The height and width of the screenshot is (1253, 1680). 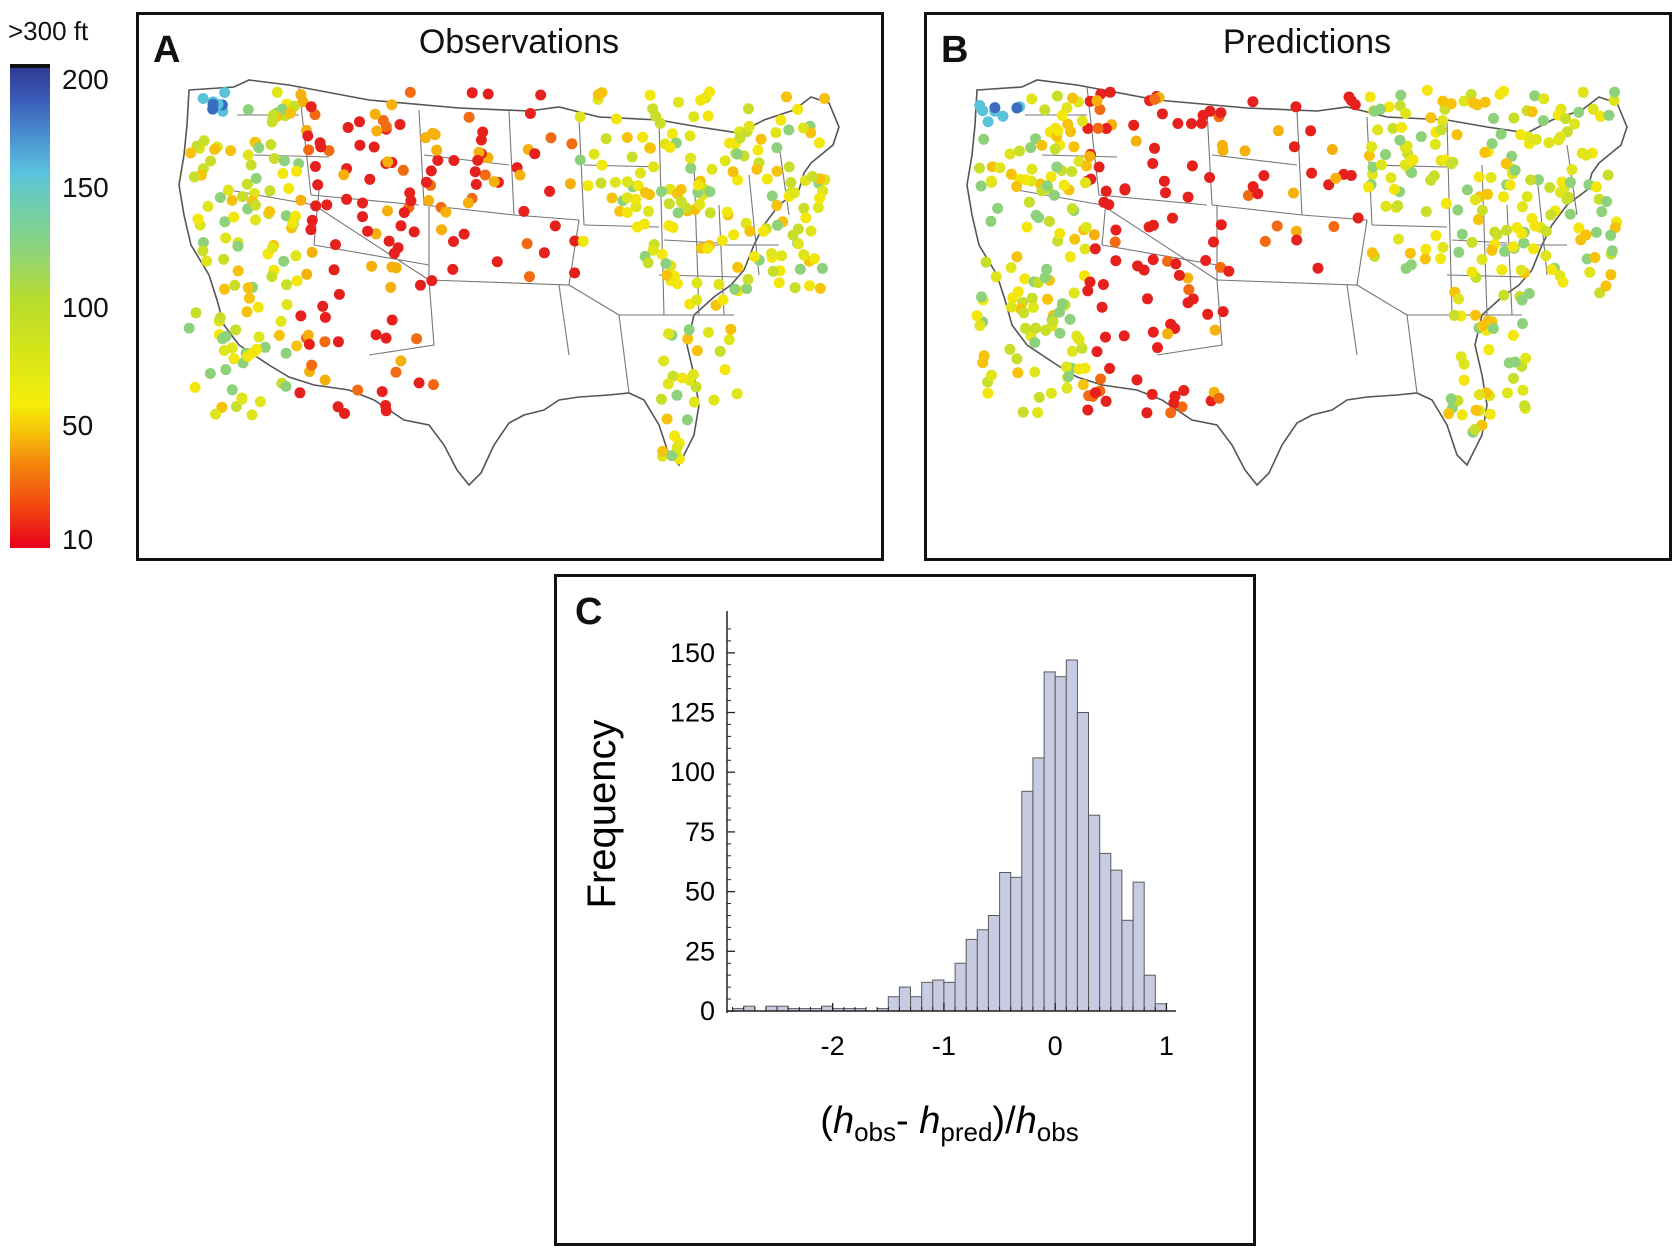 I want to click on histogram-bar, so click(x=993, y=963).